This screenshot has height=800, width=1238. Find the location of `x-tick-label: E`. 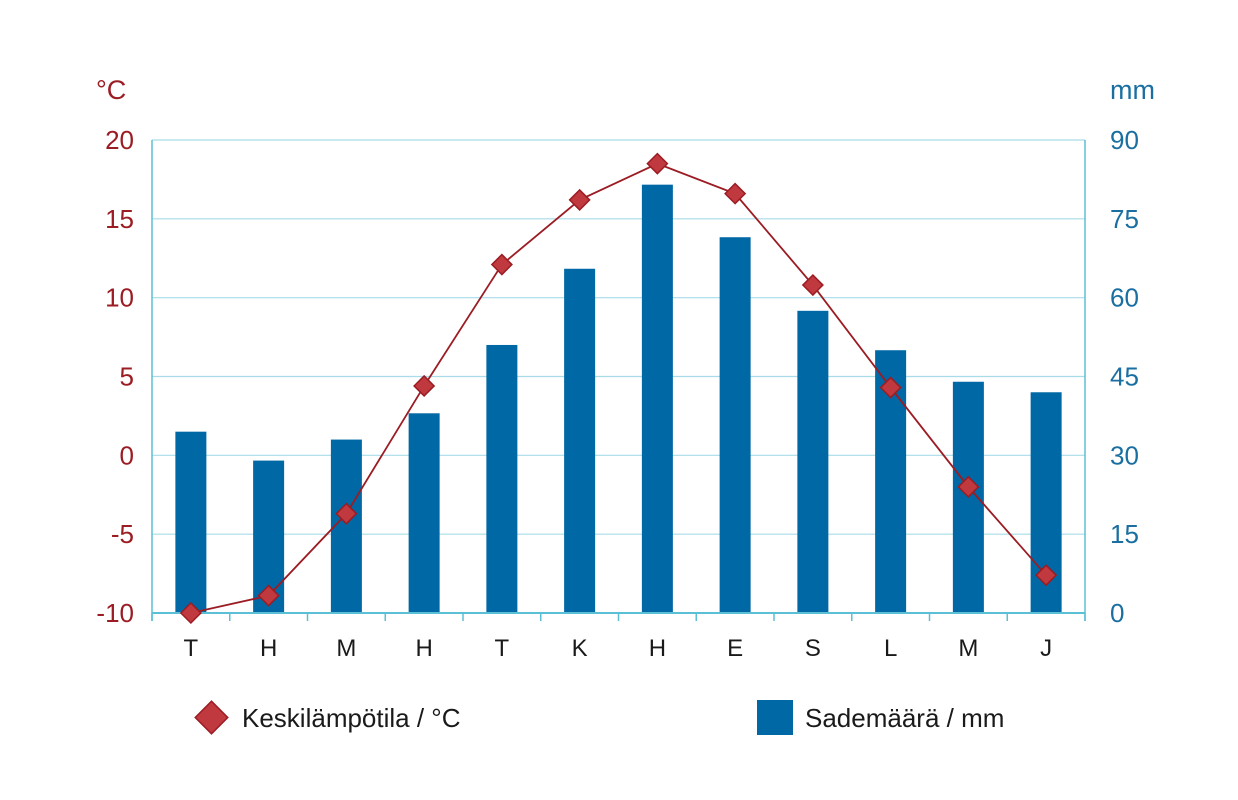

x-tick-label: E is located at coordinates (735, 648).